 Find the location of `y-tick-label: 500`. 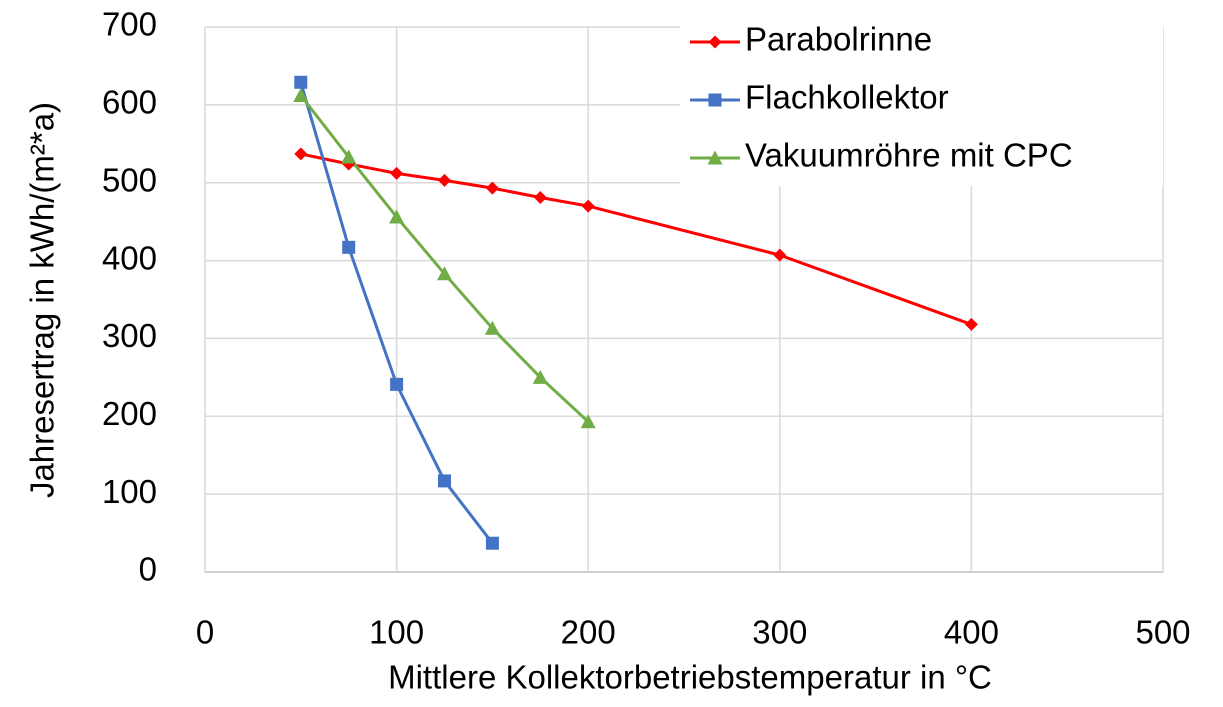

y-tick-label: 500 is located at coordinates (129, 179).